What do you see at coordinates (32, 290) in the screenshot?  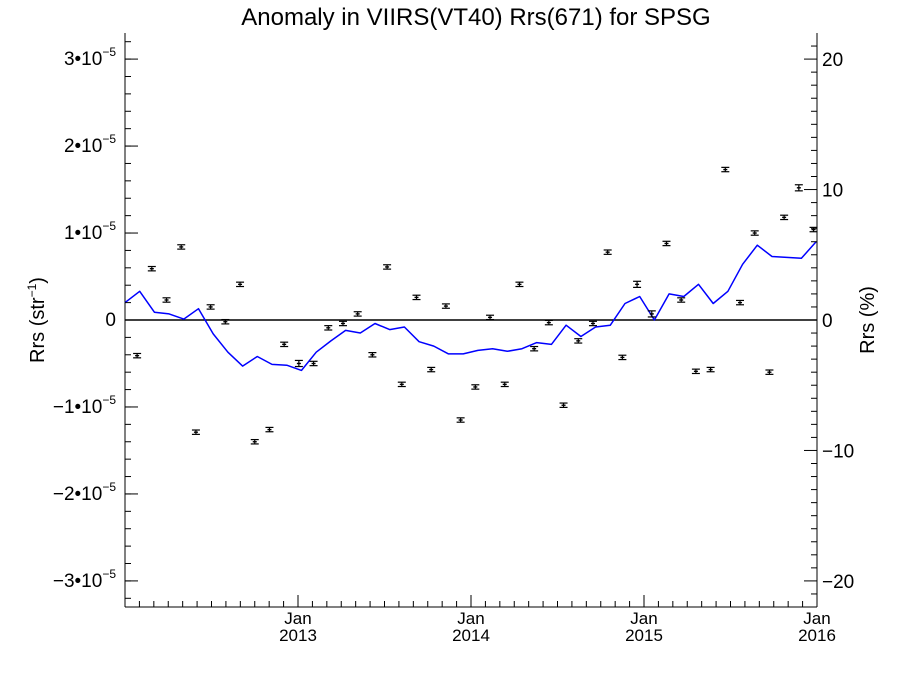 I see `y-axis-left-label-sup: −1` at bounding box center [32, 290].